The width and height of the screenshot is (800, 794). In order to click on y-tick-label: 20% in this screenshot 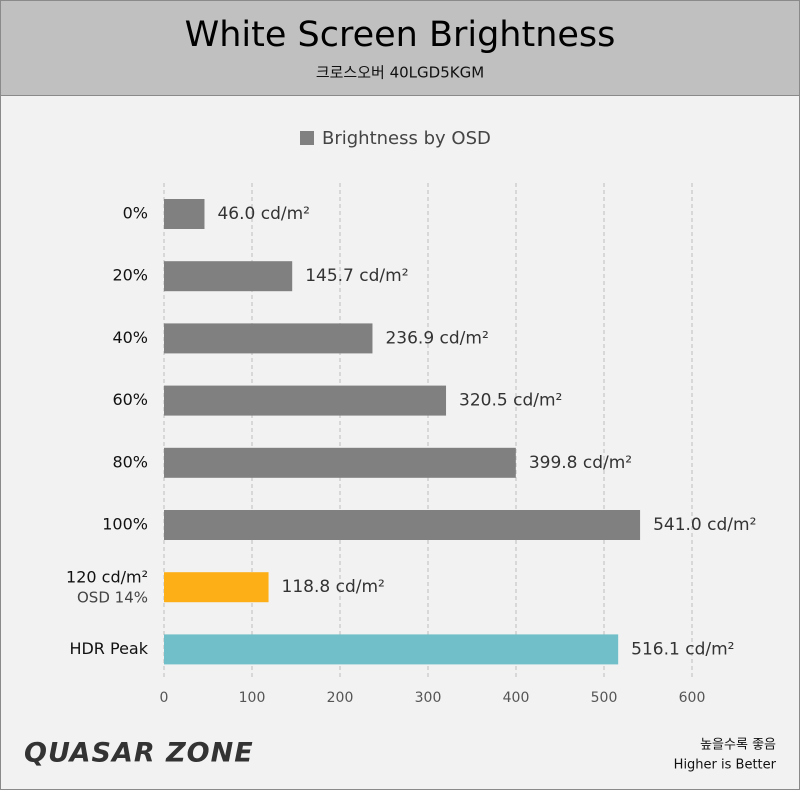, I will do `click(130, 275)`.